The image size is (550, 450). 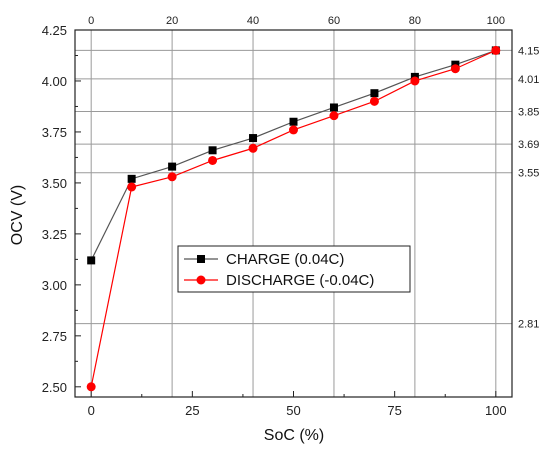 What do you see at coordinates (54, 132) in the screenshot?
I see `y-tick-label: 3.75` at bounding box center [54, 132].